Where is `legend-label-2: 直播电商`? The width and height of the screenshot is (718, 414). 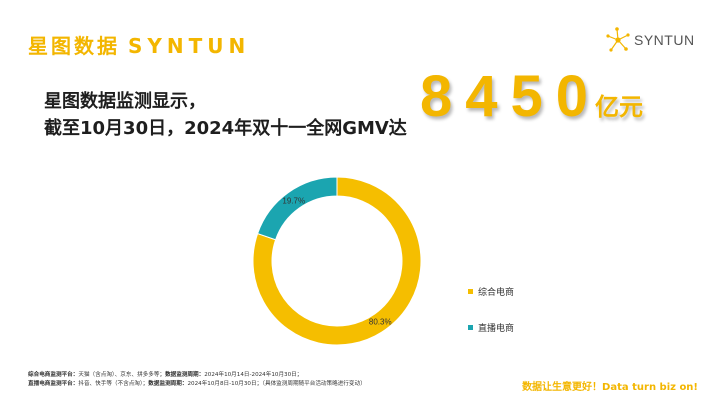 legend-label-2: 直播电商 is located at coordinates (496, 329).